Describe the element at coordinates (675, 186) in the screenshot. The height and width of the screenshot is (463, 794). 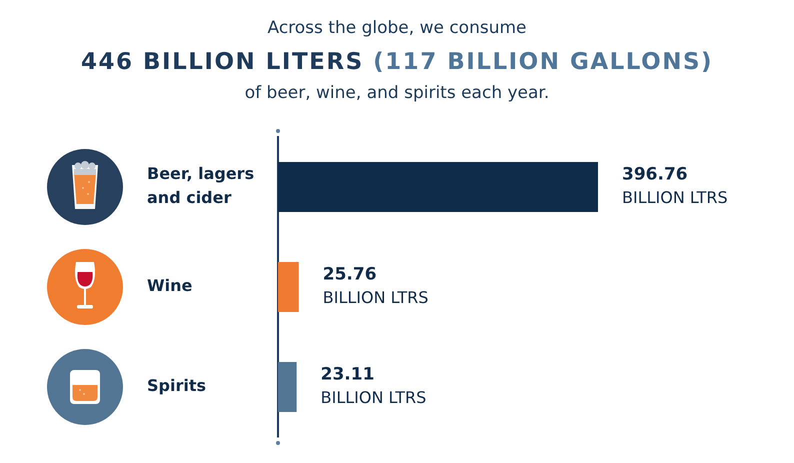
I see `data-label: 396.76 BILLION LTRS` at that location.